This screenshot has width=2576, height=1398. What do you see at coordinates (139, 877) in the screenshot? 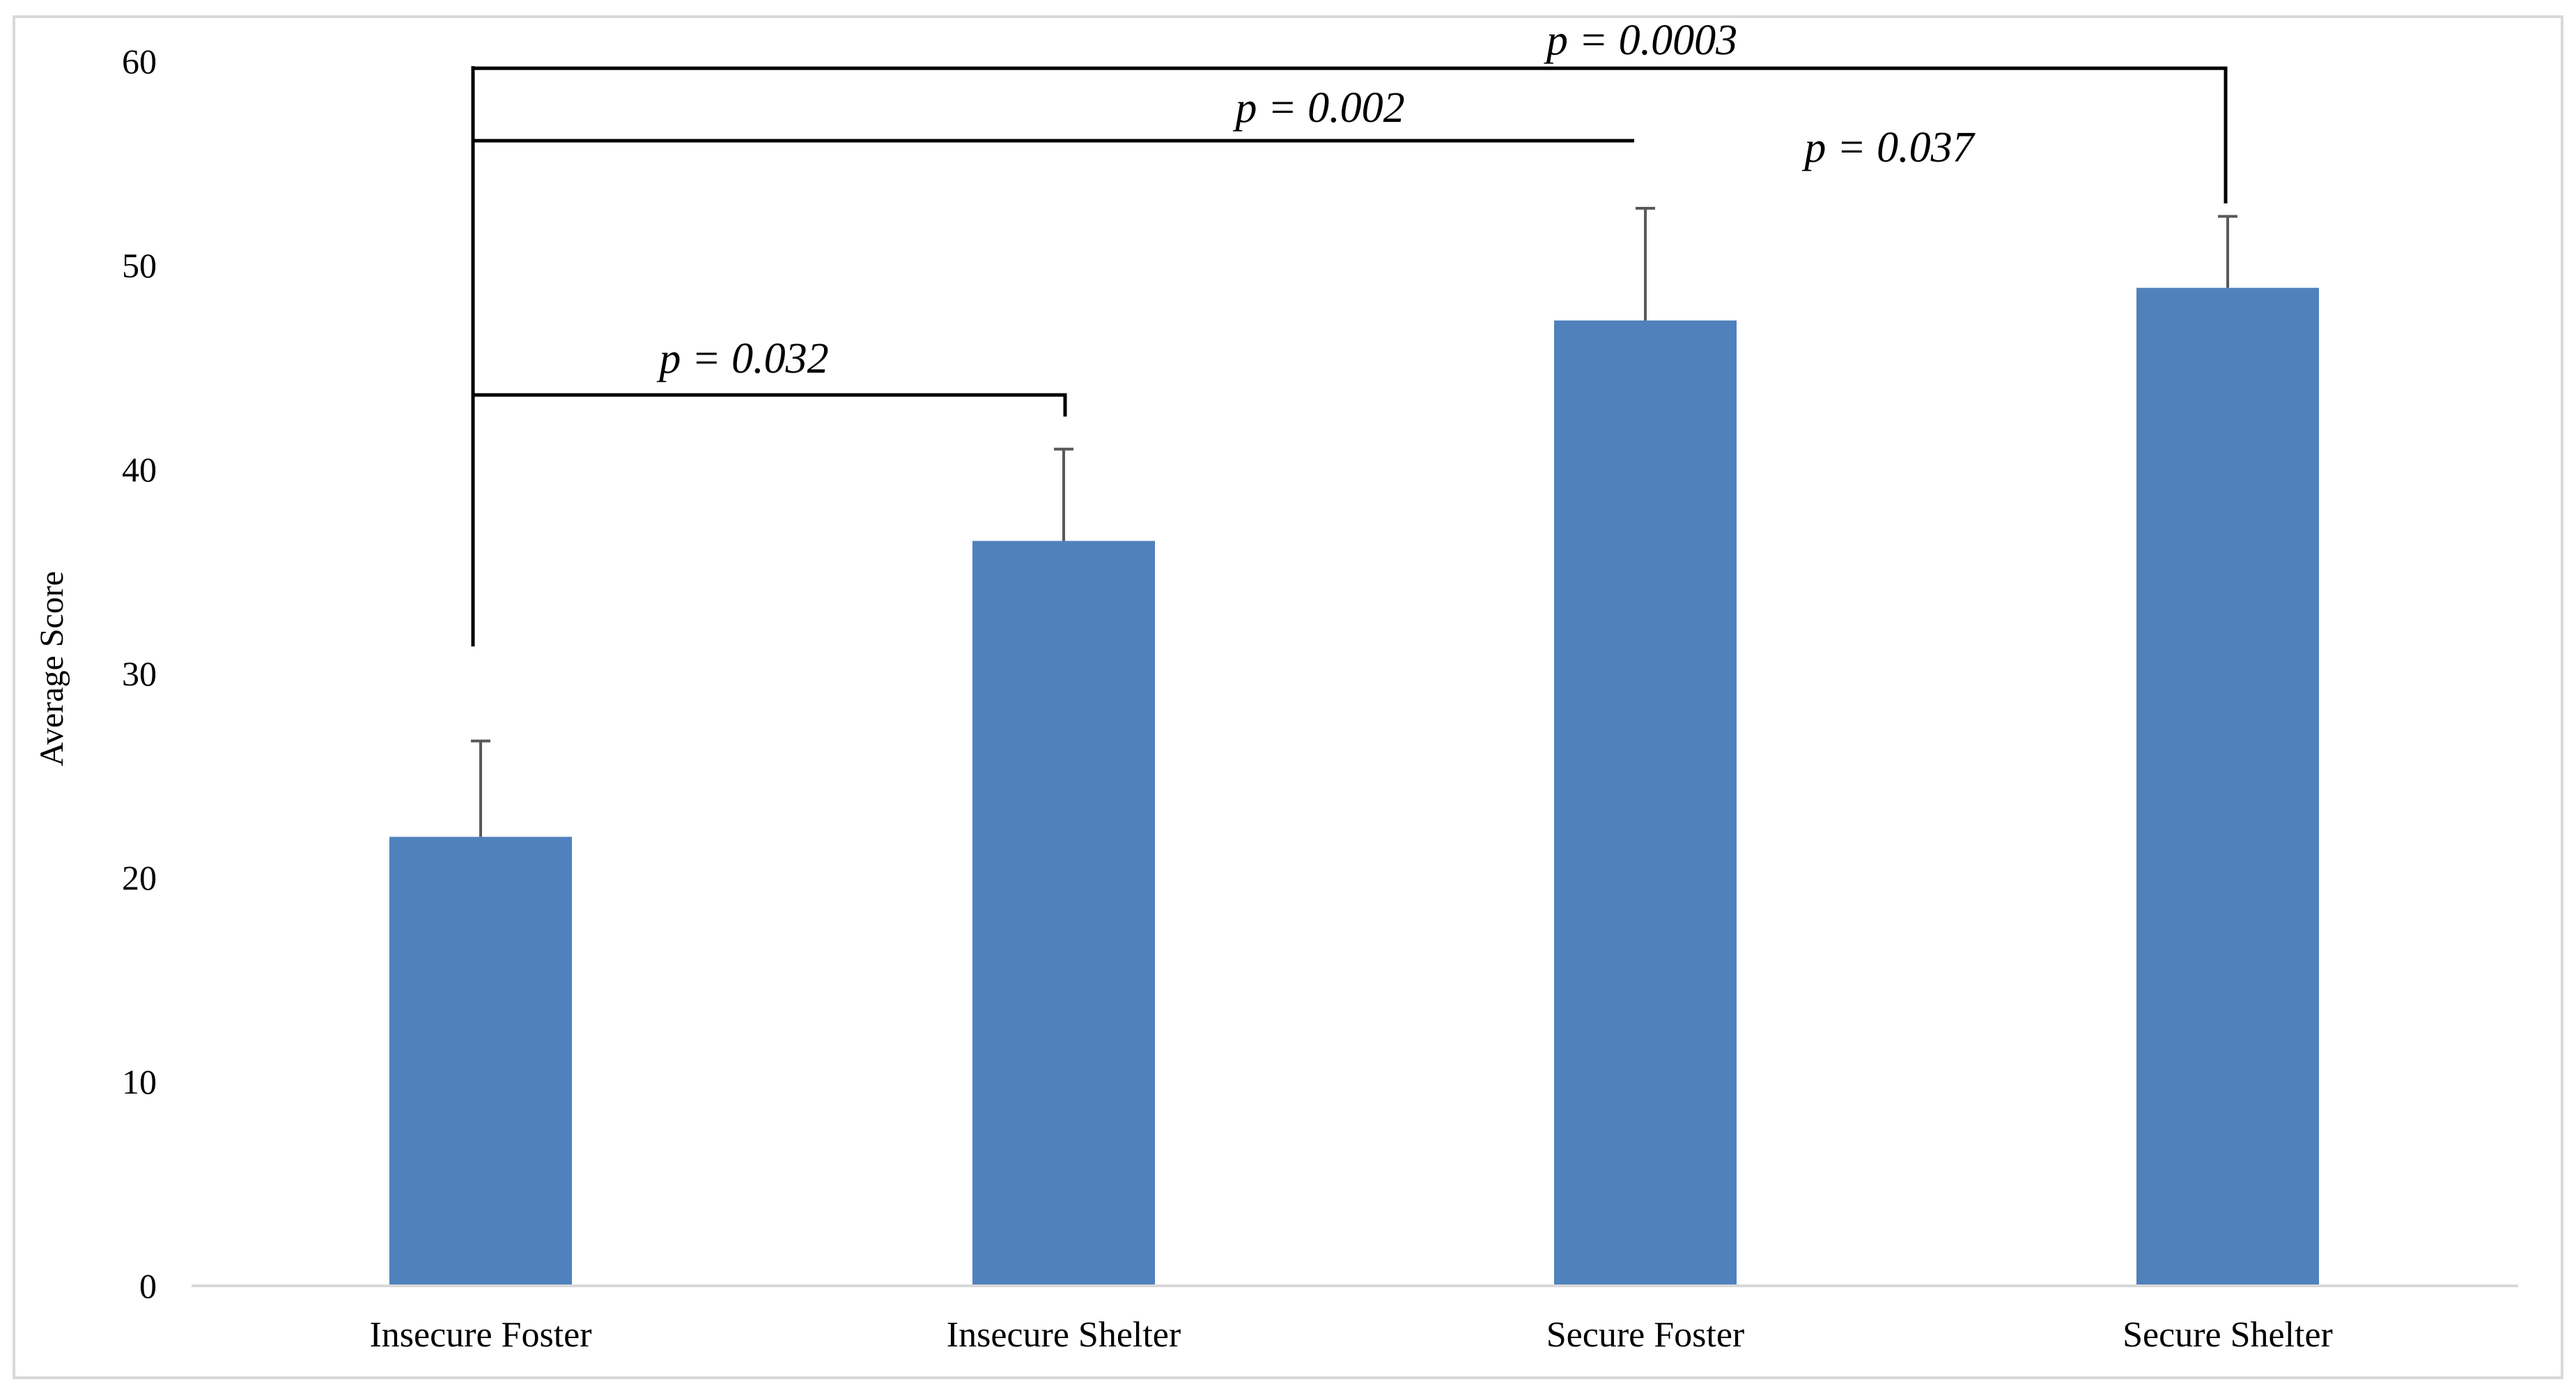
I see `y-tick-label: 20` at bounding box center [139, 877].